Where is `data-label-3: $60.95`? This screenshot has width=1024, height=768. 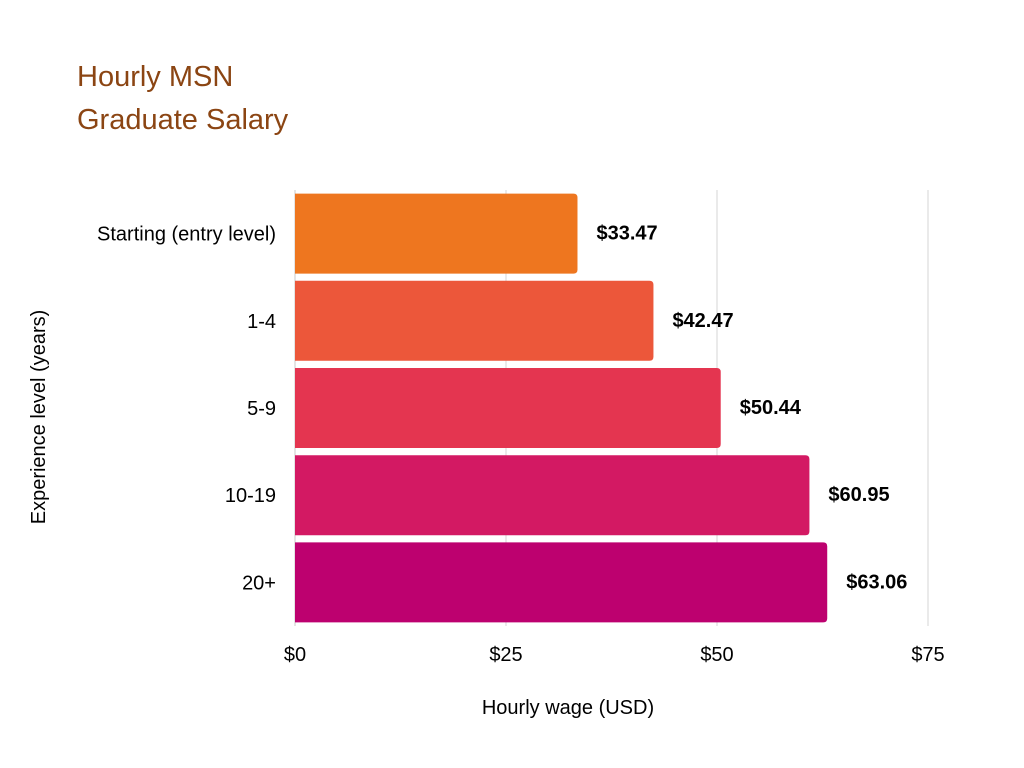
data-label-3: $60.95 is located at coordinates (858, 495).